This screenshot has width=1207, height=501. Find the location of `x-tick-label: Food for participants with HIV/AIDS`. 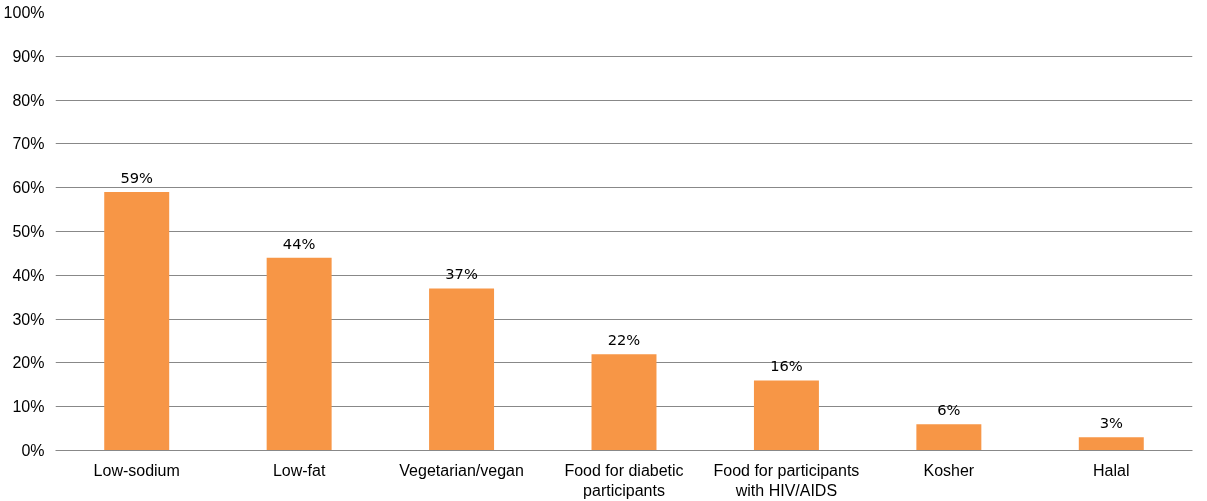

x-tick-label: Food for participants with HIV/AIDS is located at coordinates (786, 480).